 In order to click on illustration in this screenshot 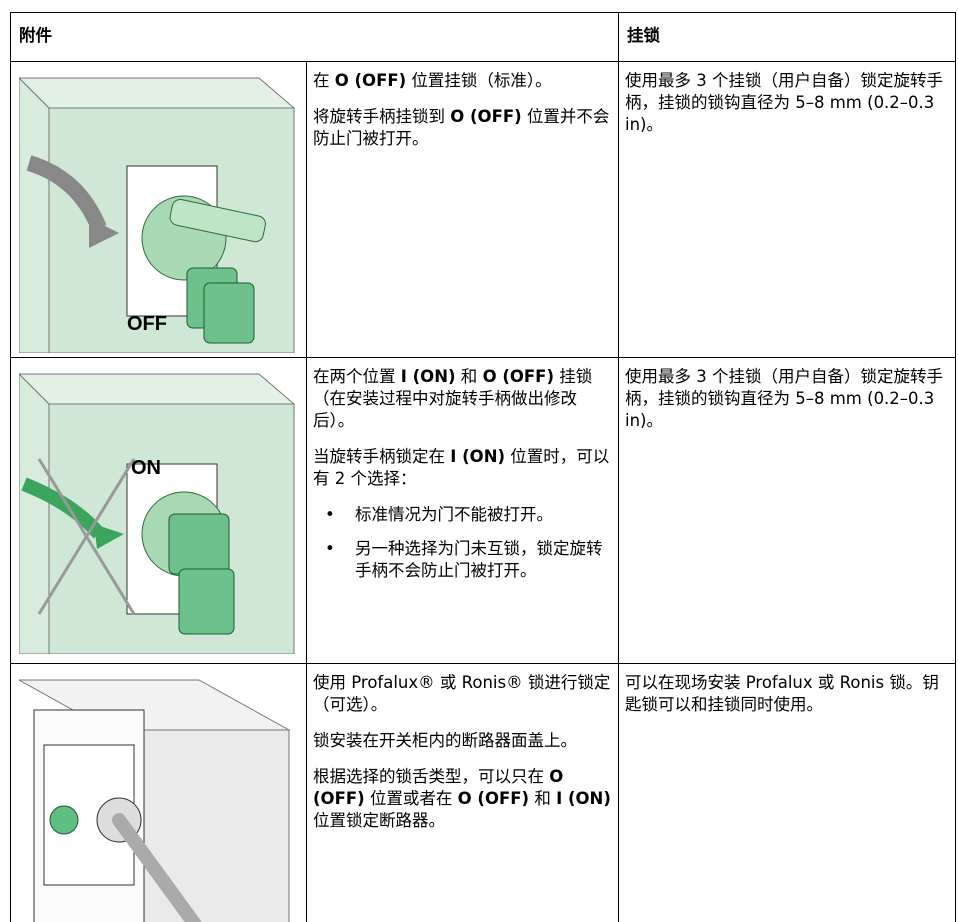, I will do `click(155, 800)`.